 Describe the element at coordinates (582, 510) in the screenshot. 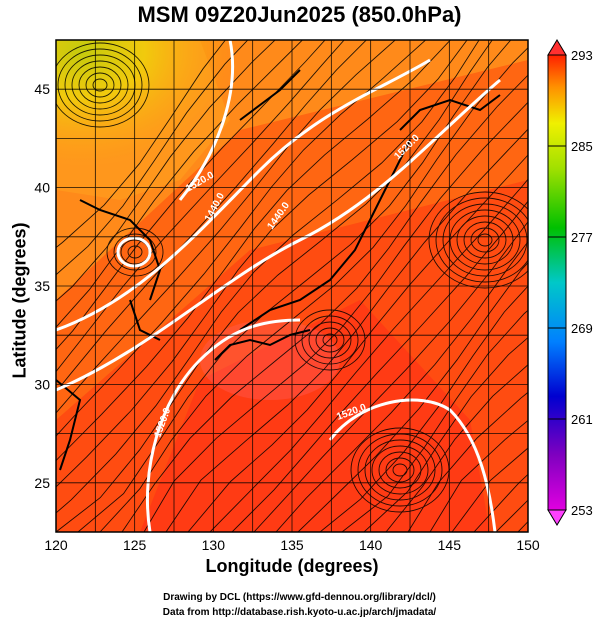

I see `colorbar-tick-label: 253` at that location.